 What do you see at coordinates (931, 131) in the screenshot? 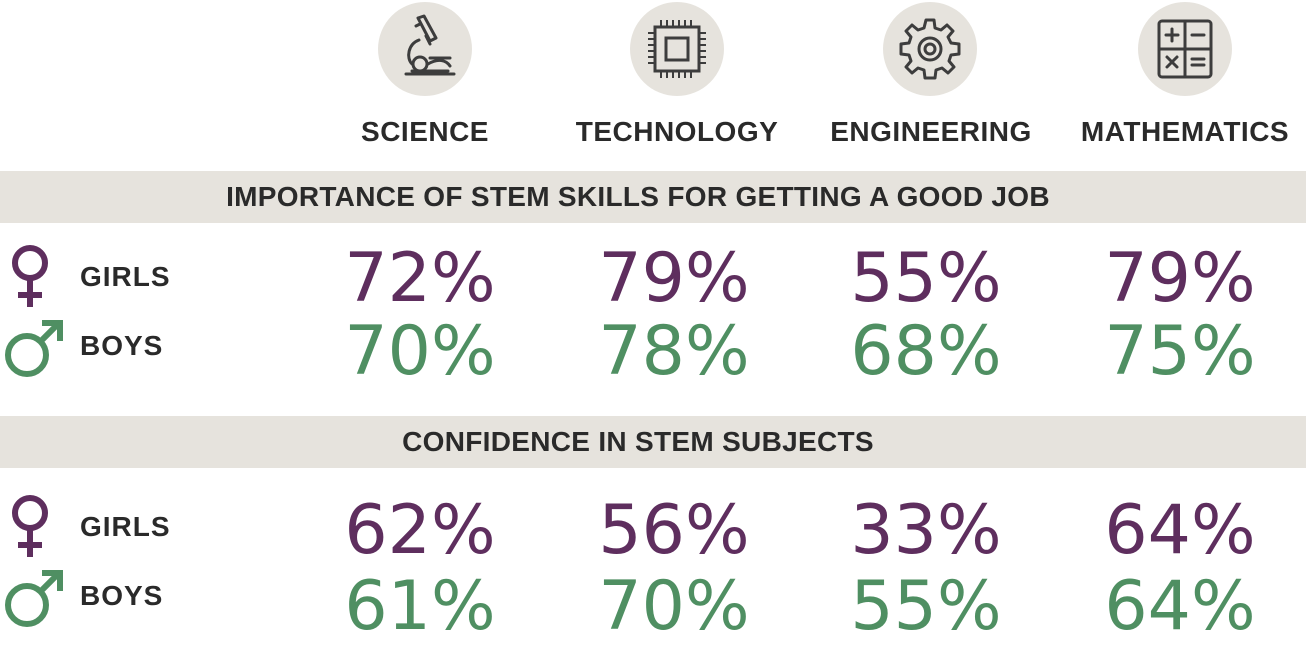
I see `subject-label-engineering: ENGINEERING` at bounding box center [931, 131].